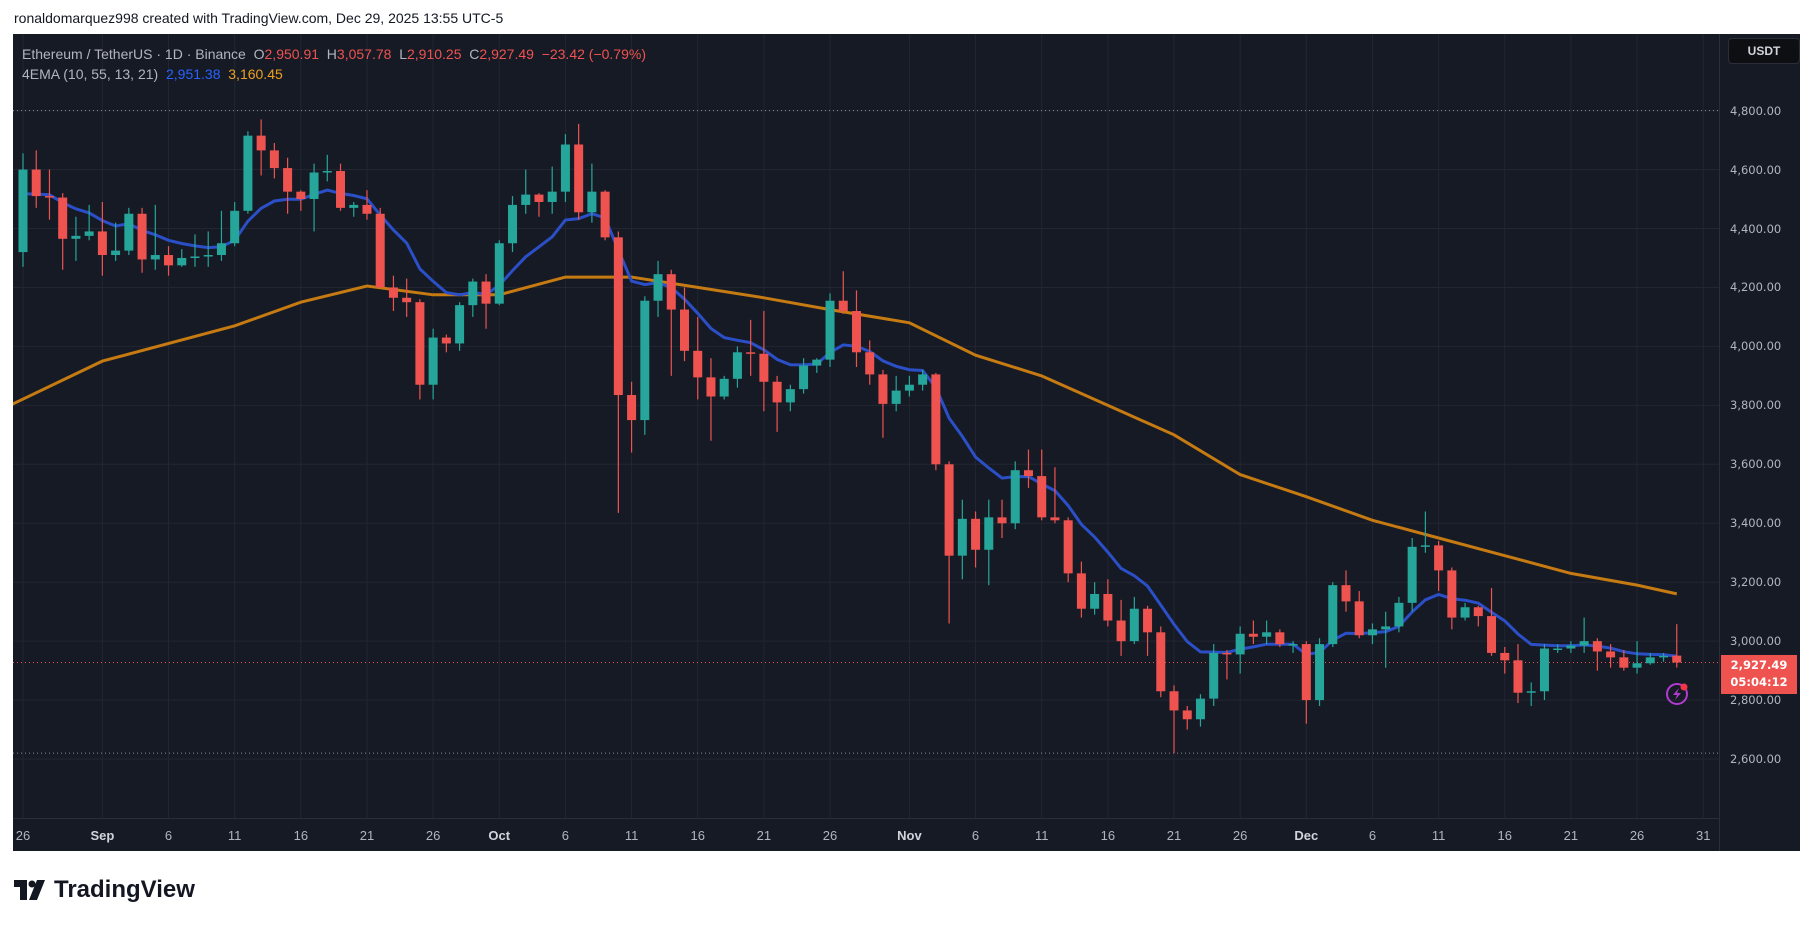 This screenshot has height=928, width=1814. I want to click on lightning-icon, so click(1677, 694).